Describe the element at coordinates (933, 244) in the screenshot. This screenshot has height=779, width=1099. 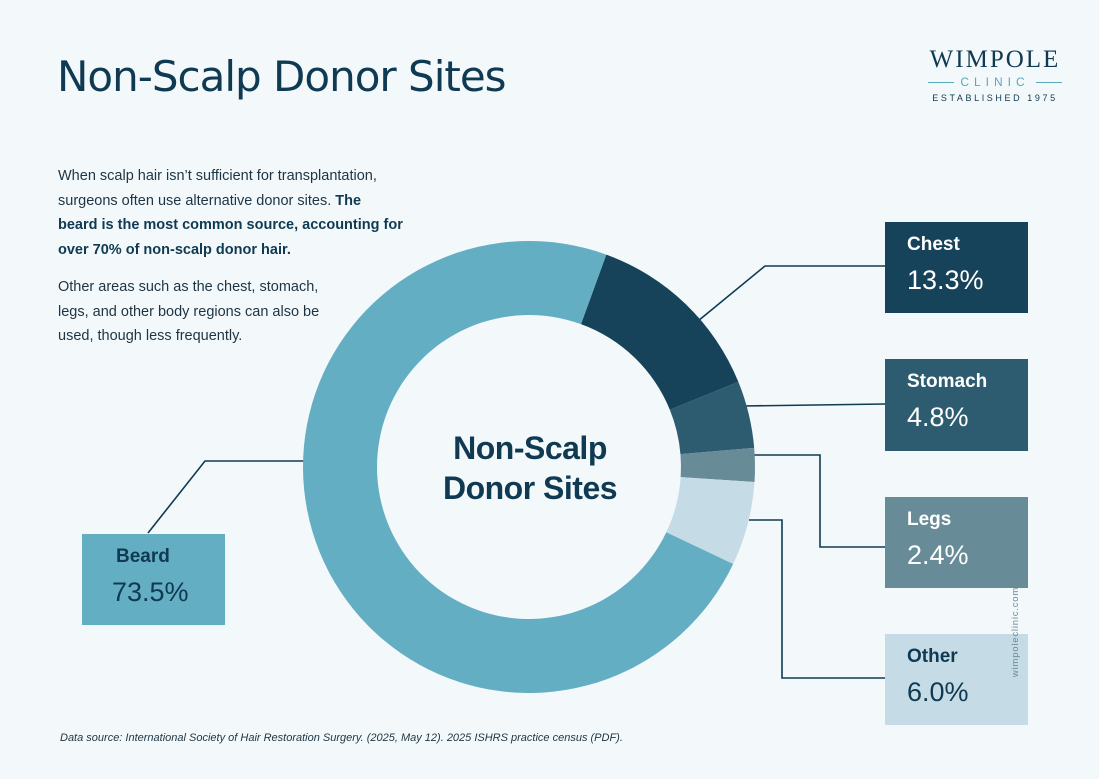
I see `slice-category-label: Chest` at that location.